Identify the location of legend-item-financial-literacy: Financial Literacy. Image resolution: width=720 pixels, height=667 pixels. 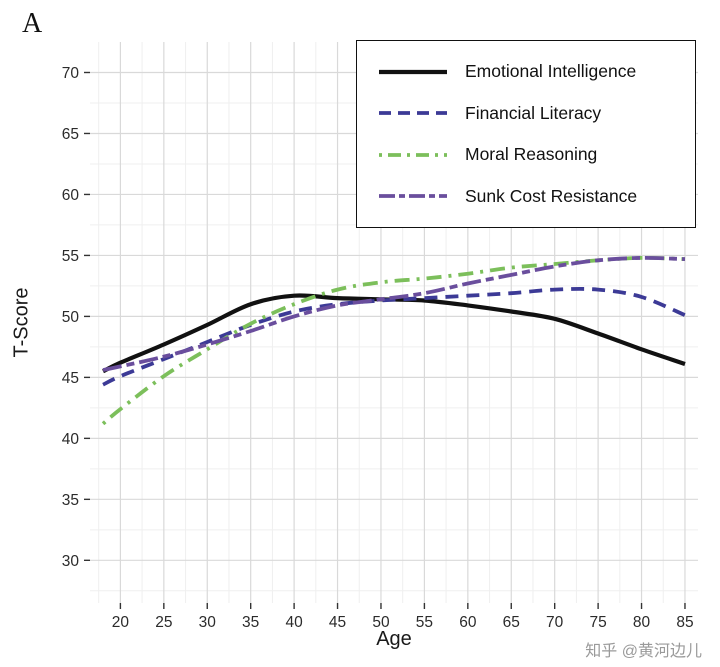
(536, 113).